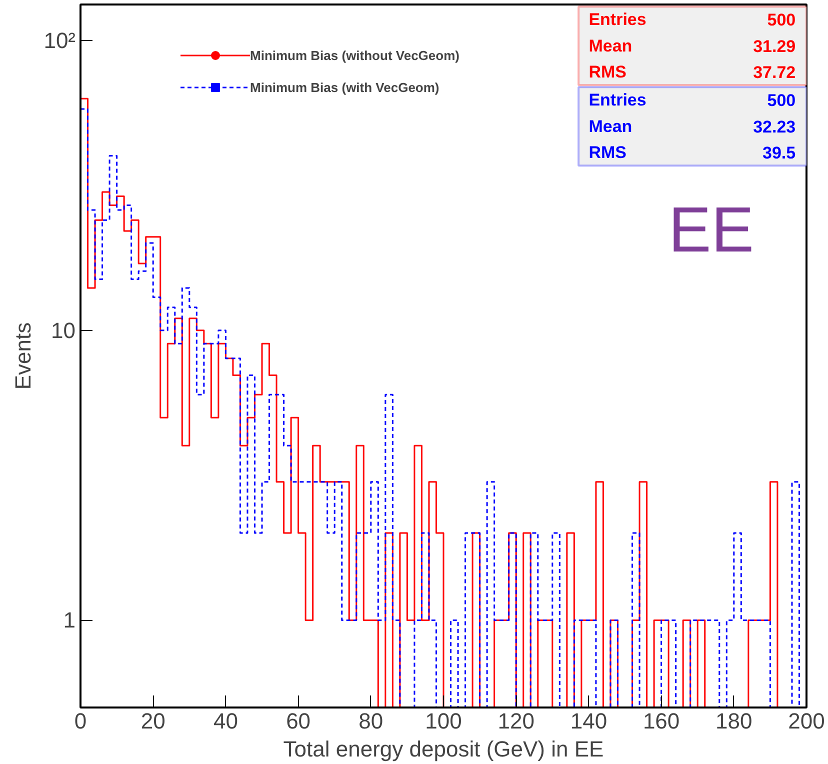 This screenshot has height=764, width=828. What do you see at coordinates (443, 721) in the screenshot?
I see `x-tick-label: 100` at bounding box center [443, 721].